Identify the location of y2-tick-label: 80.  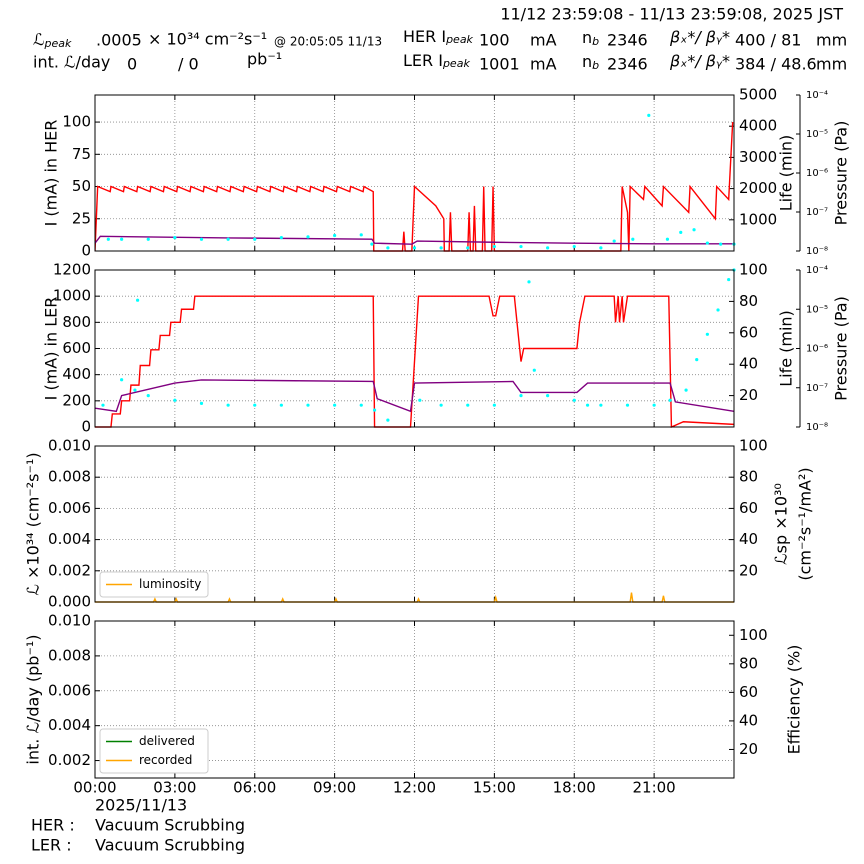
(748, 477).